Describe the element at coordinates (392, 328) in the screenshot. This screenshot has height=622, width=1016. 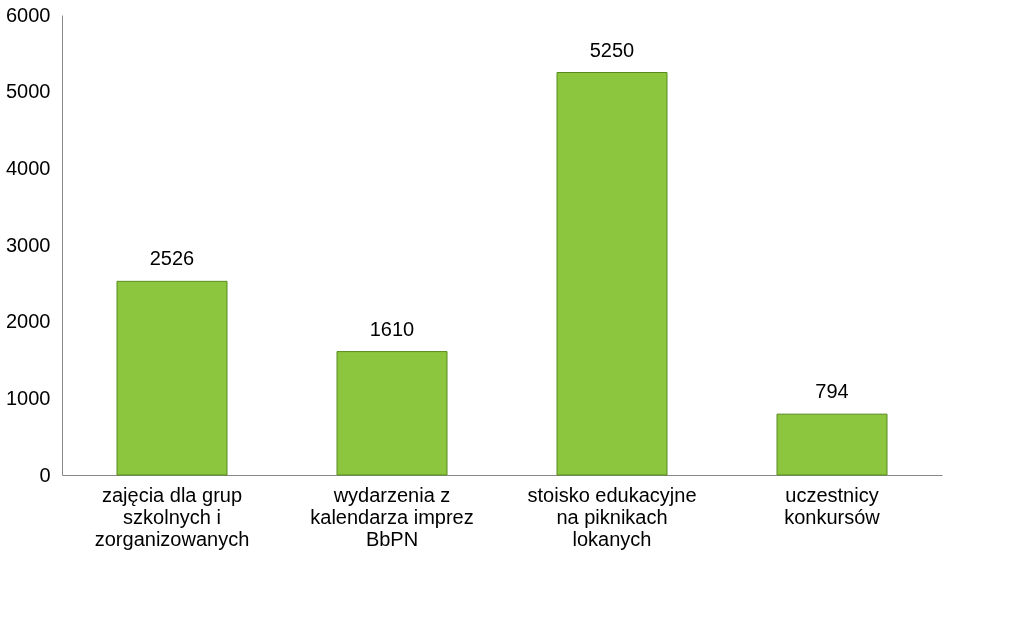
I see `data-label: 1610` at that location.